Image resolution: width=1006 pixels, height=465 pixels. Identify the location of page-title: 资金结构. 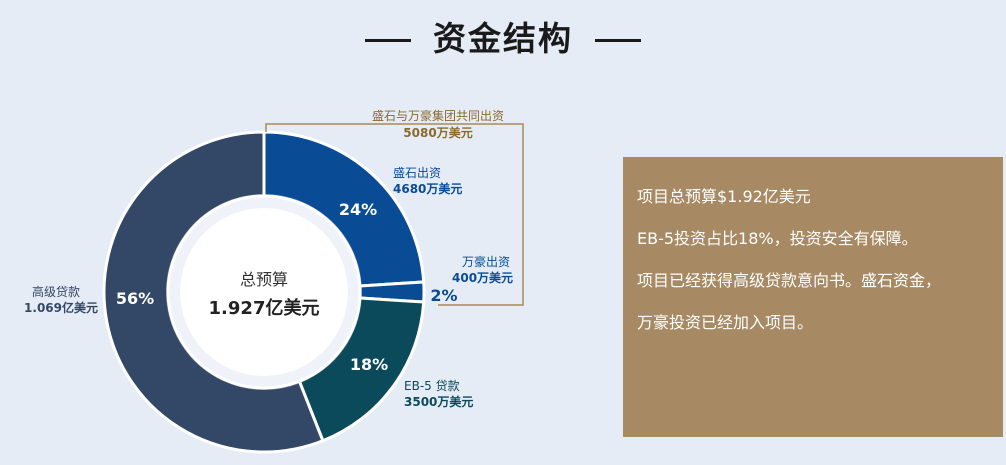
(503, 36).